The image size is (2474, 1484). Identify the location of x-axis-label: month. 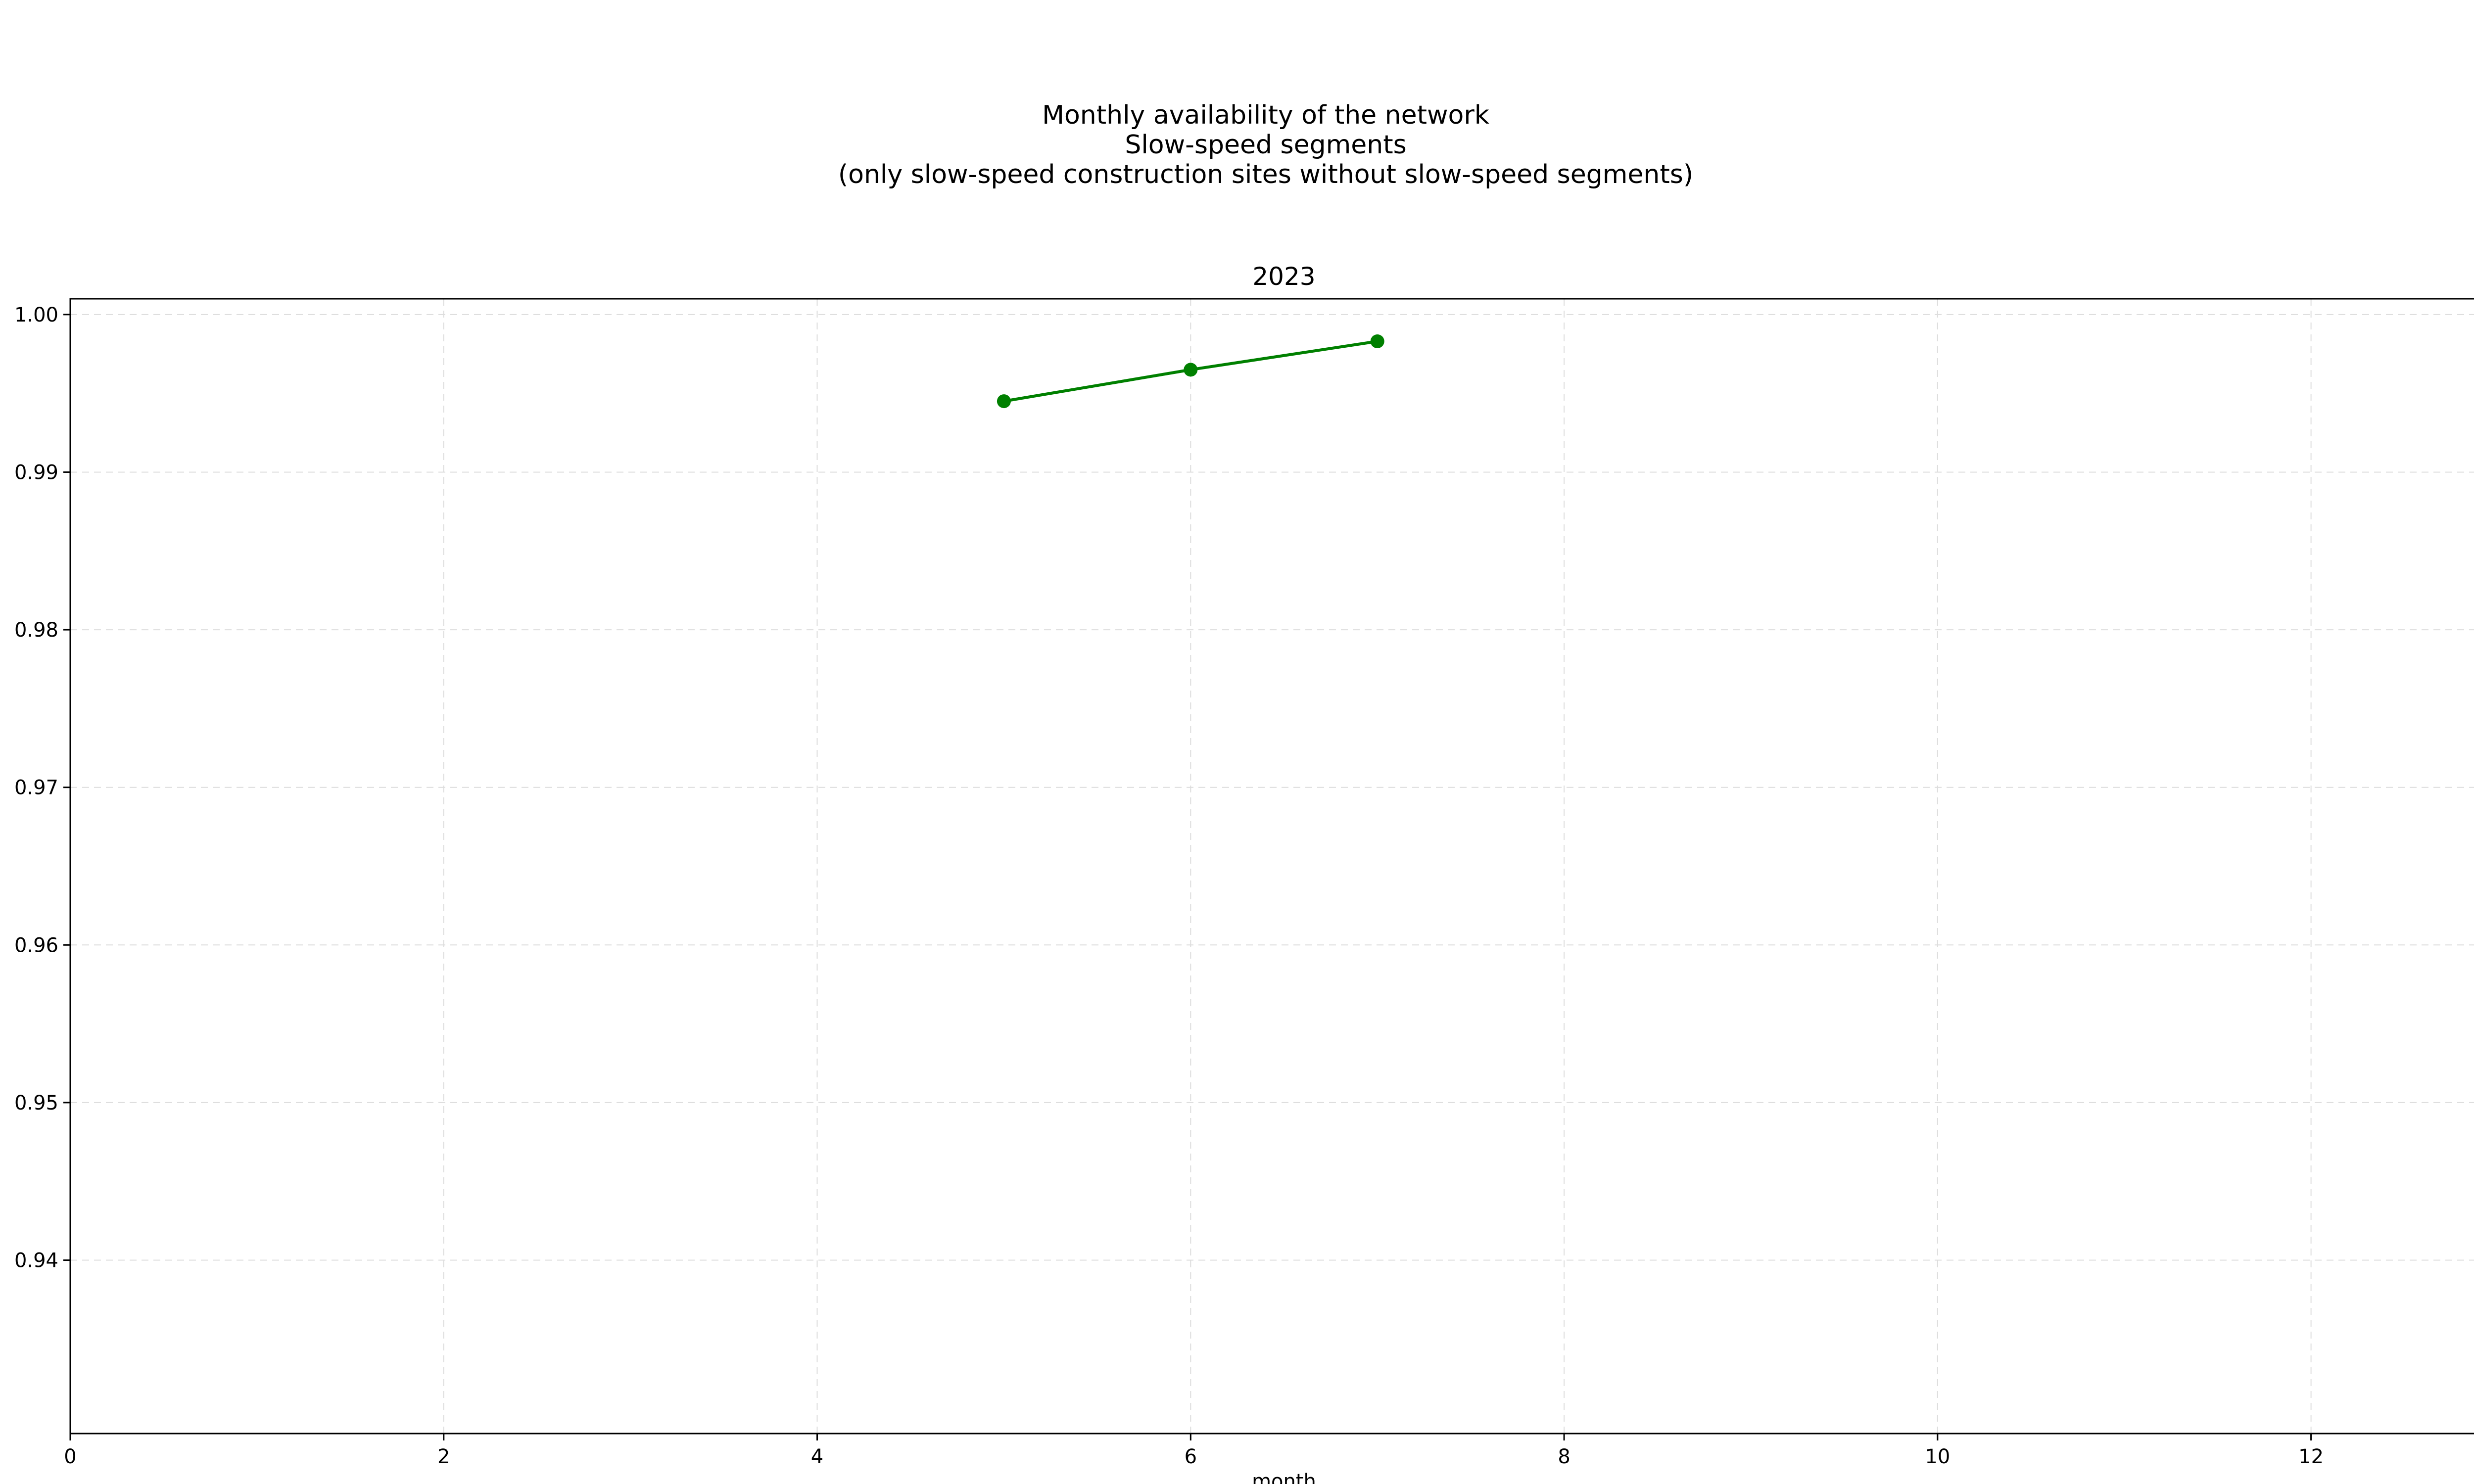
(1284, 1477).